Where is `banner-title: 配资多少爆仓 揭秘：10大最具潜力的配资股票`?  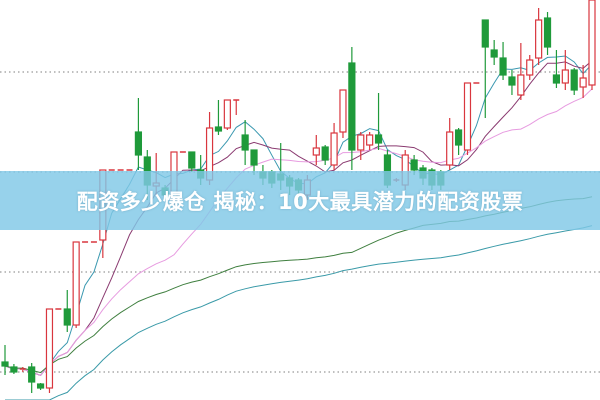 banner-title: 配资多少爆仓 揭秘：10大最具潜力的配资股票 is located at coordinates (300, 201).